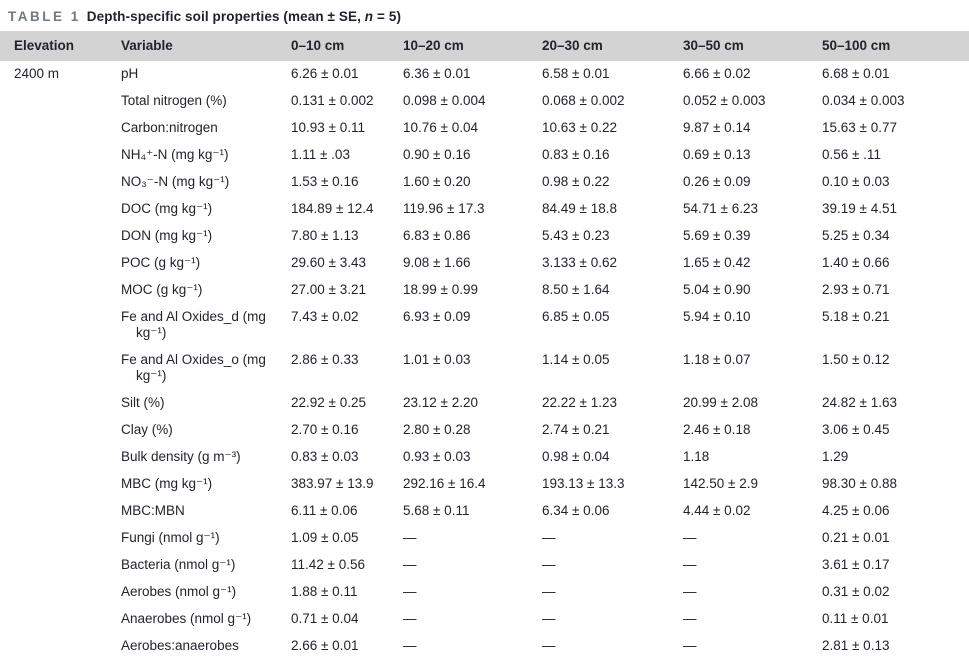 This screenshot has width=969, height=660. I want to click on value-cell-0-10cm: 22.92 ± 0.25, so click(328, 402).